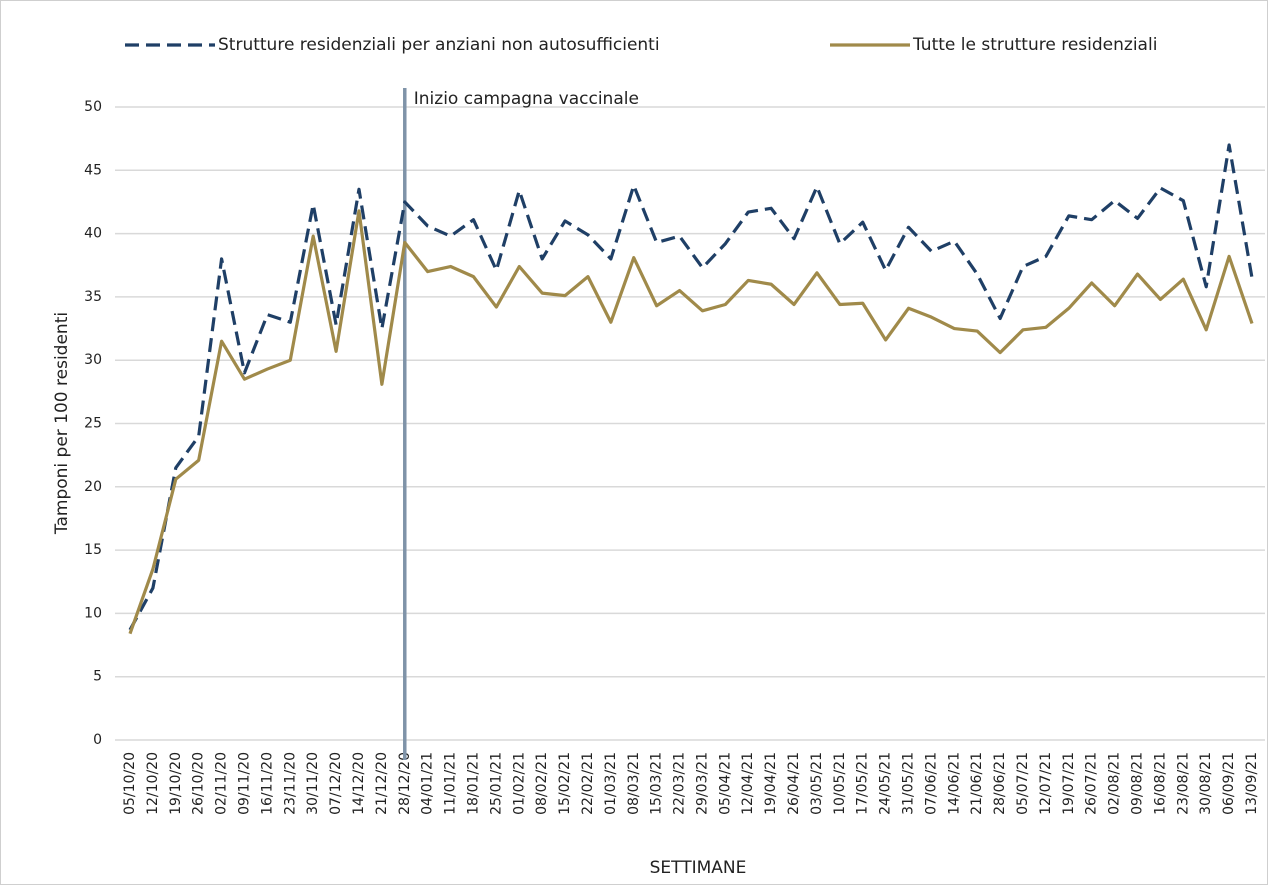 The width and height of the screenshot is (1268, 885). What do you see at coordinates (313, 783) in the screenshot?
I see `x-tick-label: 30/11/20` at bounding box center [313, 783].